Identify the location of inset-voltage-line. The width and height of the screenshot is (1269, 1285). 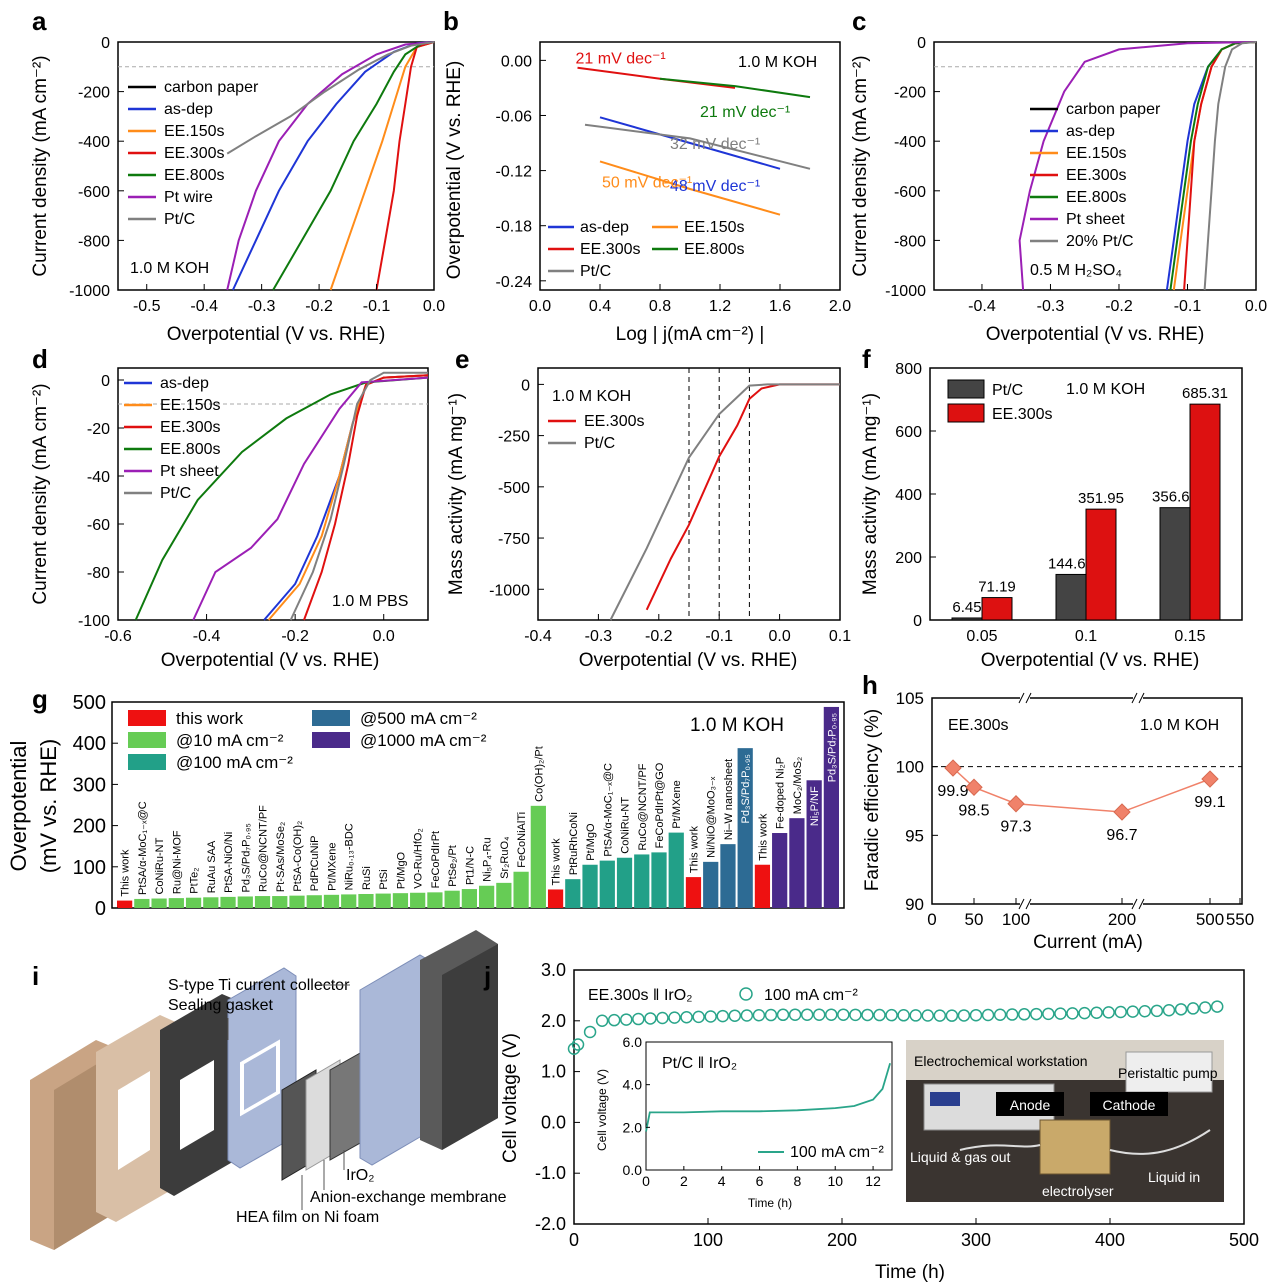
(768, 1097).